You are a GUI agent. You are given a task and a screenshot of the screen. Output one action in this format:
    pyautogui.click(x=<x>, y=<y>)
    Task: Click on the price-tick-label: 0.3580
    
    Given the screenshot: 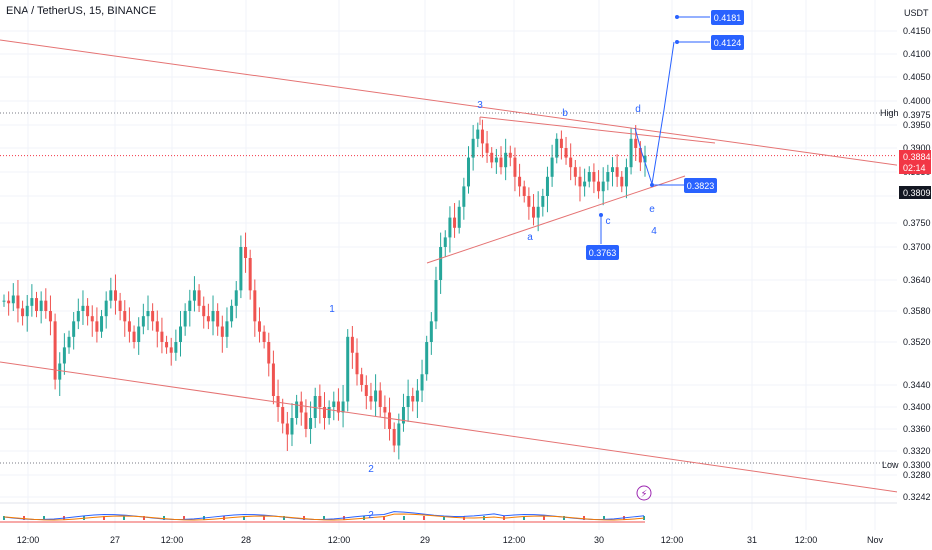 What is the action you would take?
    pyautogui.click(x=917, y=311)
    